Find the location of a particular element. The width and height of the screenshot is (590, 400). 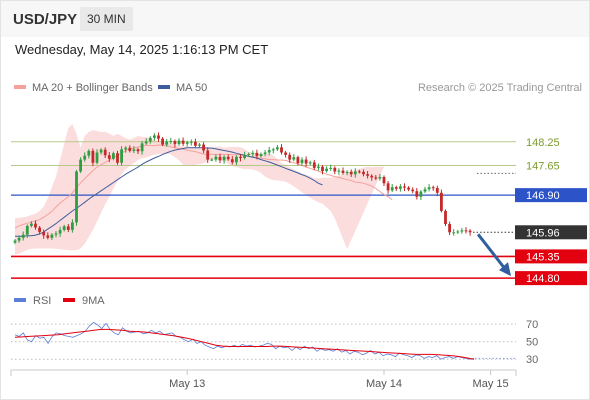

legend-label-rsi-ma: 9MA is located at coordinates (93, 301).